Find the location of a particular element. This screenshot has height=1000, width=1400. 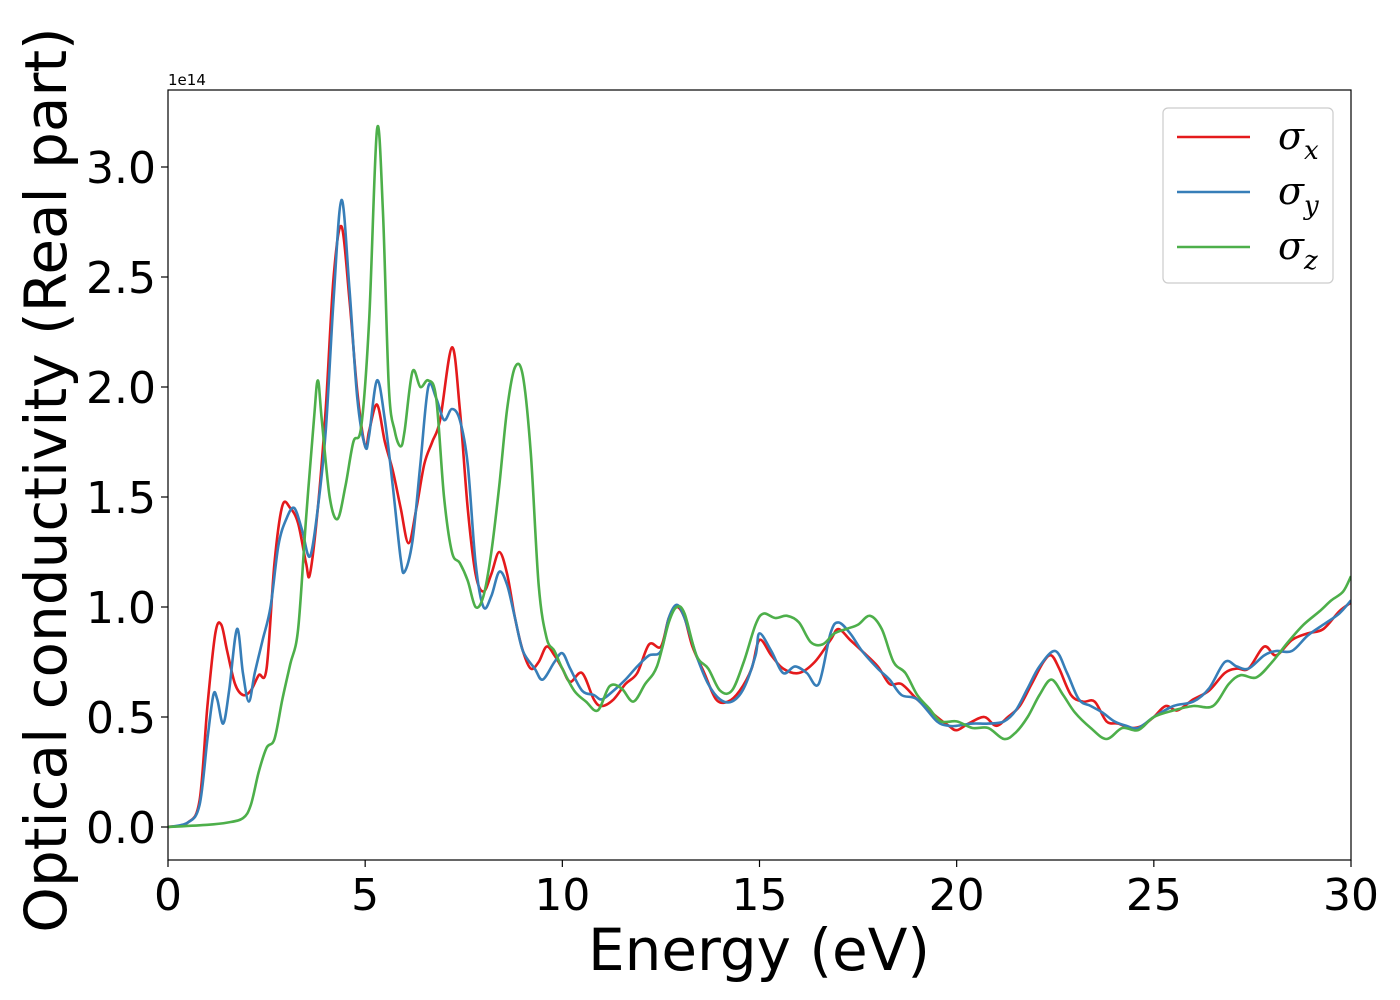

y-offset-label: 1e14 is located at coordinates (187, 80).